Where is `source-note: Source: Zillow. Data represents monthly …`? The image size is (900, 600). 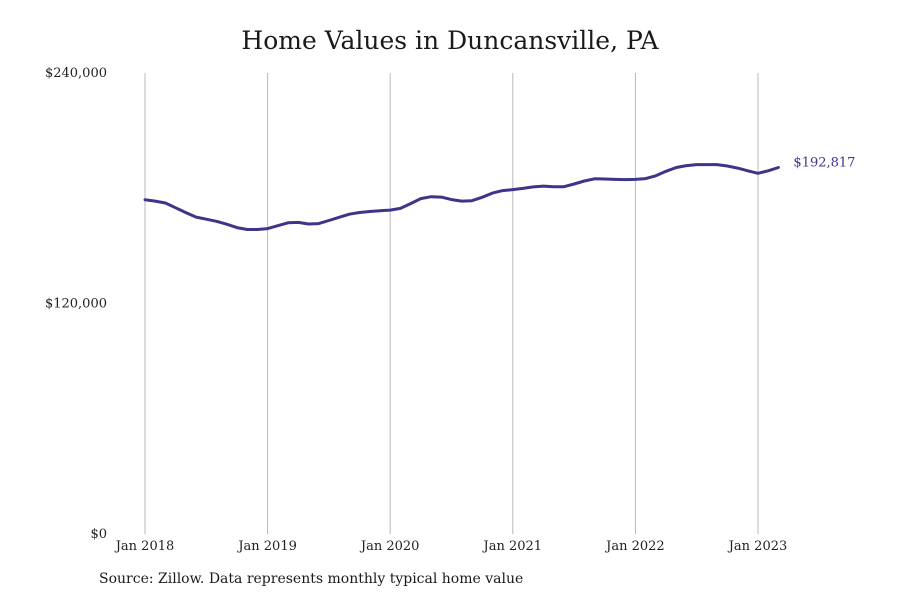 source-note: Source: Zillow. Data represents monthly … is located at coordinates (311, 579).